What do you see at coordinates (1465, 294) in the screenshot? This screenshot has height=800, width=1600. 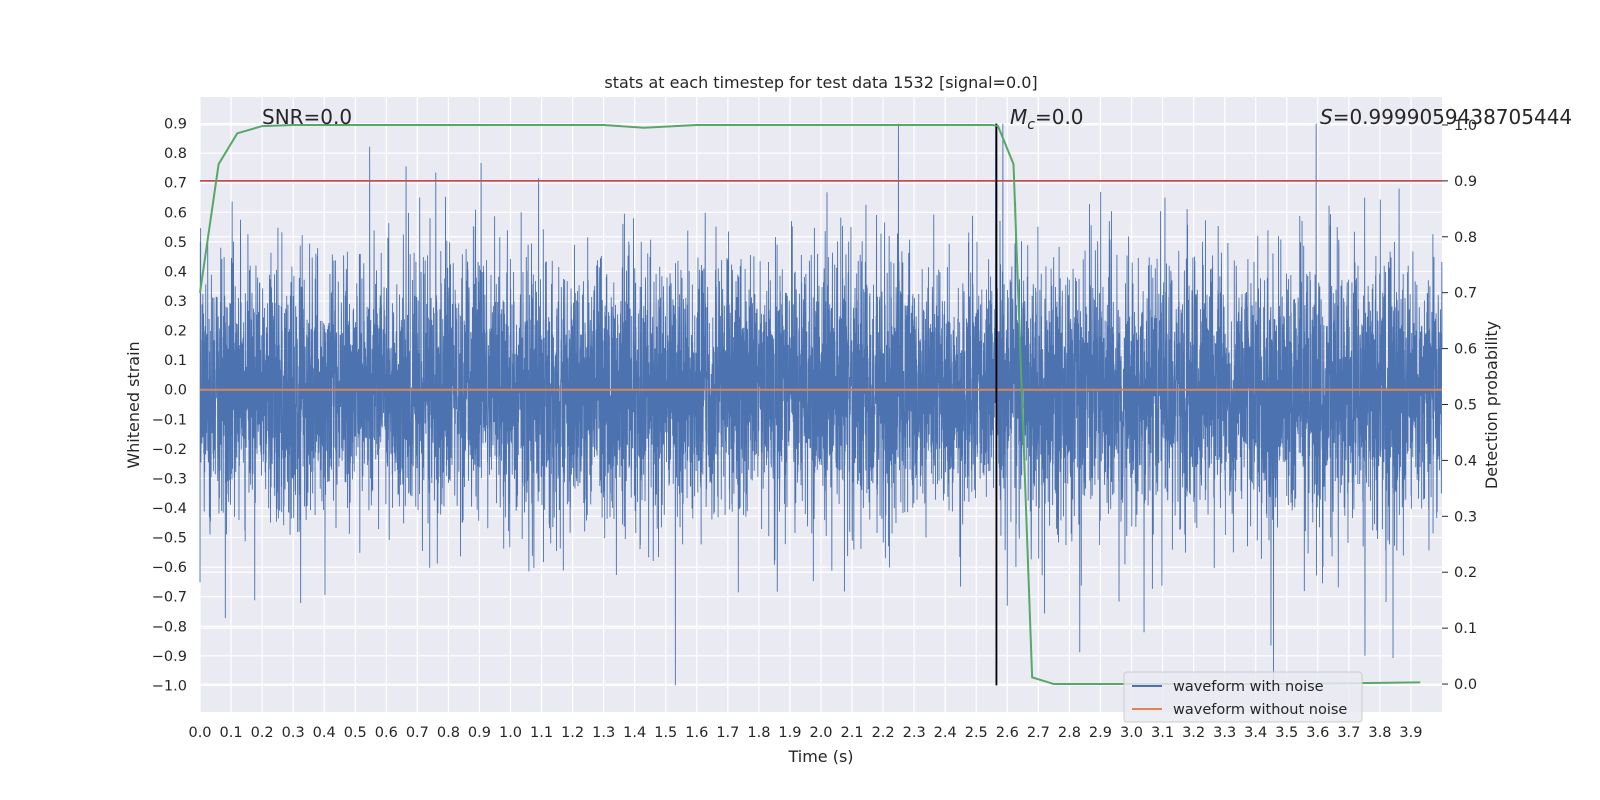 I see `y2-tick-label: 0.7` at bounding box center [1465, 294].